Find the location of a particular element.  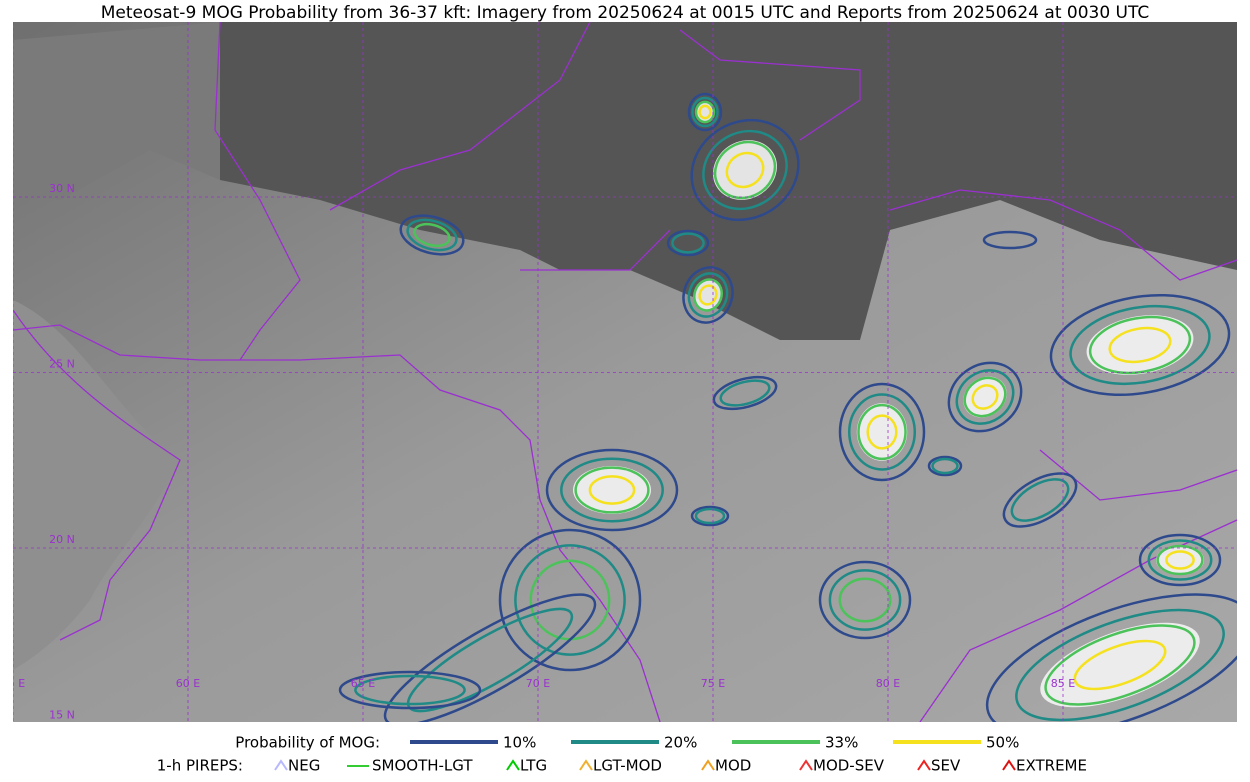

lon-label: 60 E is located at coordinates (188, 683).